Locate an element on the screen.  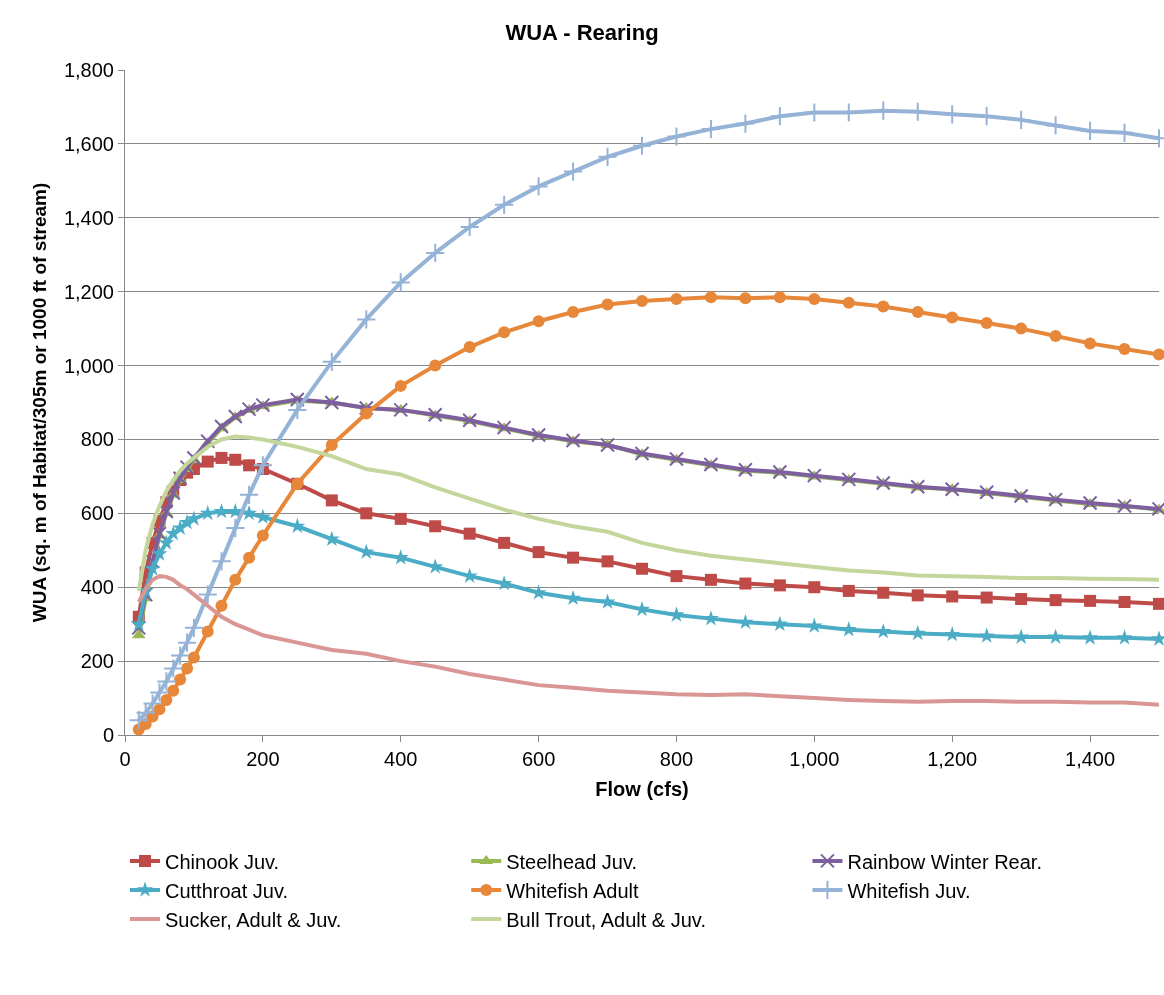
x-tick-label: 600 is located at coordinates (538, 759).